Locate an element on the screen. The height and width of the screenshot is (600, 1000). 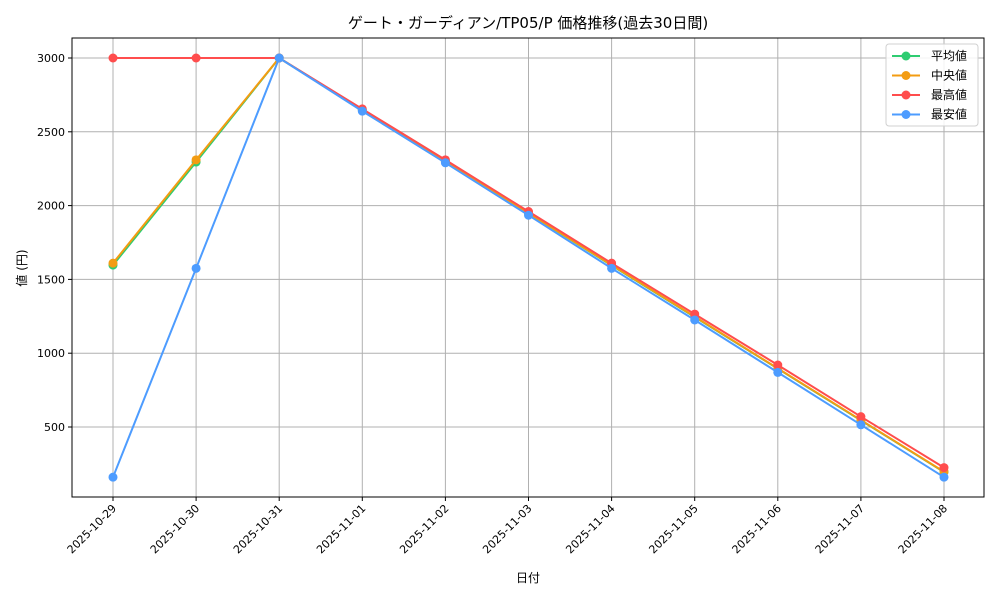
x-tick-label: 2025-11-04 is located at coordinates (590, 529).